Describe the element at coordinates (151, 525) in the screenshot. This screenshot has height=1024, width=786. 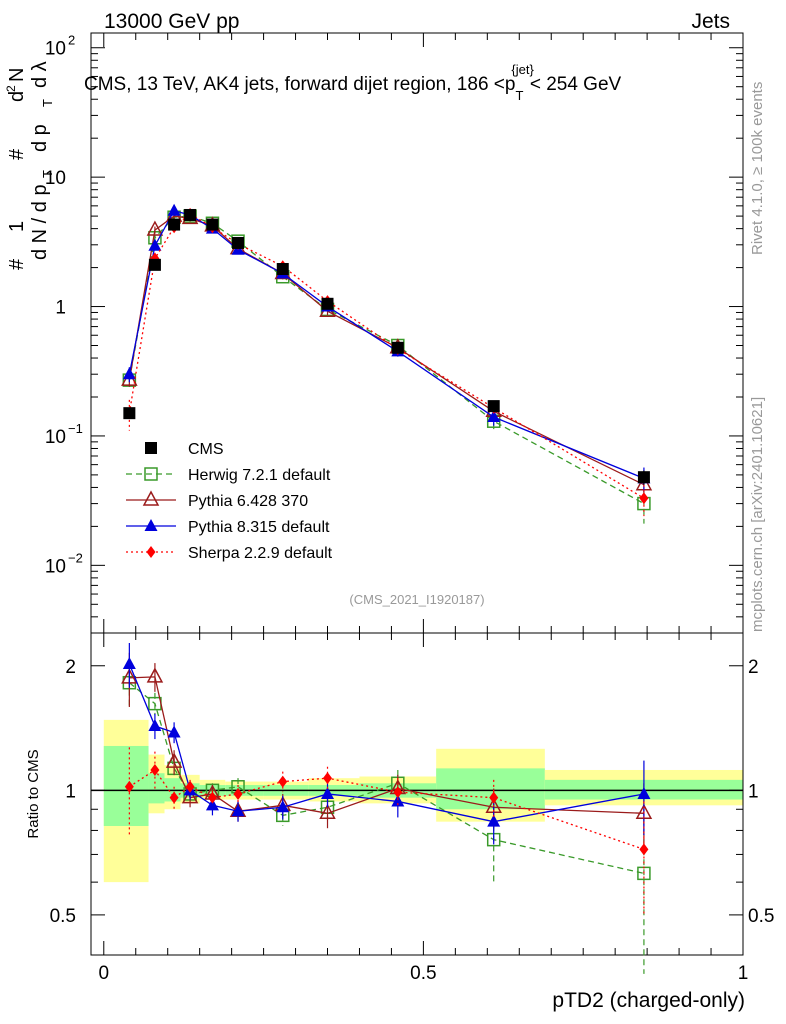
I see `legend-marker-pythia8` at that location.